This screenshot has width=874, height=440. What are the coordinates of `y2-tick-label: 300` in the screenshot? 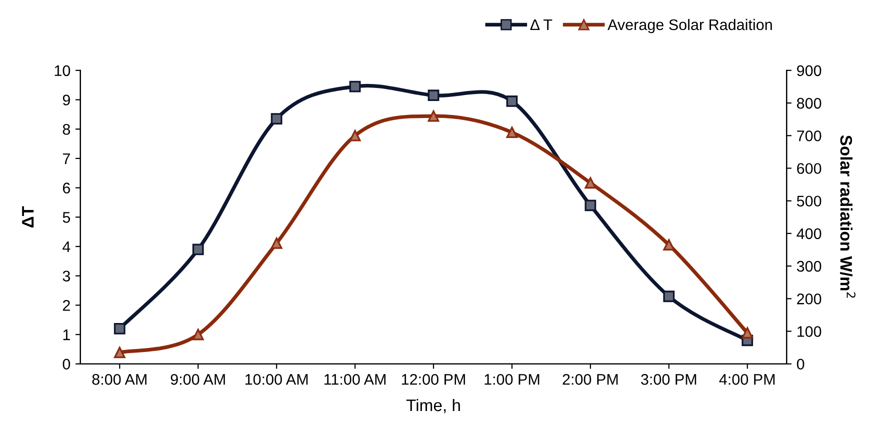 It's located at (809, 266).